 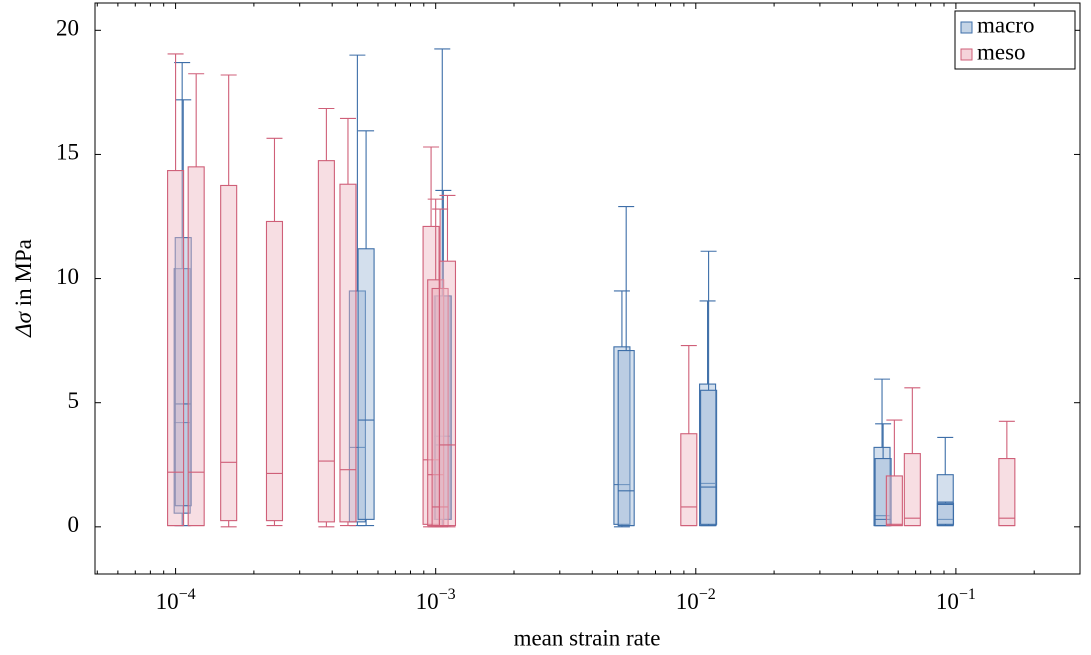 What do you see at coordinates (23, 323) in the screenshot?
I see `y-axis-symbol: Δσ` at bounding box center [23, 323].